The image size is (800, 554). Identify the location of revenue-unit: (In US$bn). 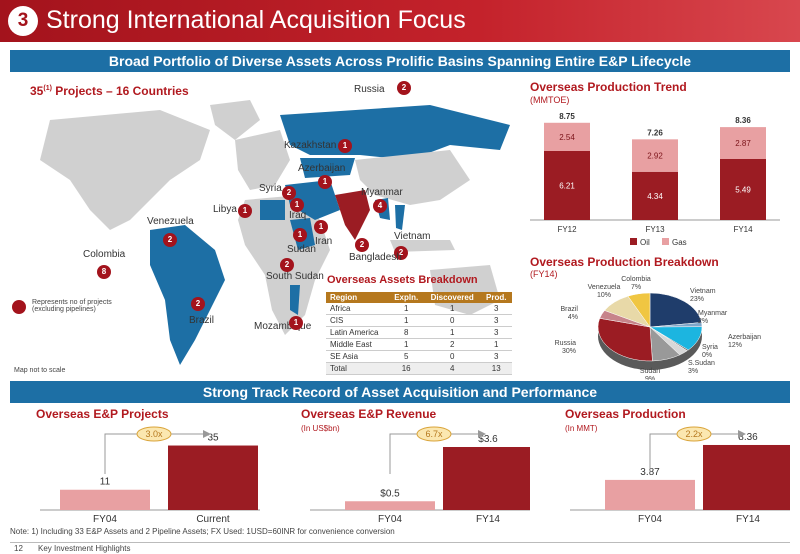
(320, 428).